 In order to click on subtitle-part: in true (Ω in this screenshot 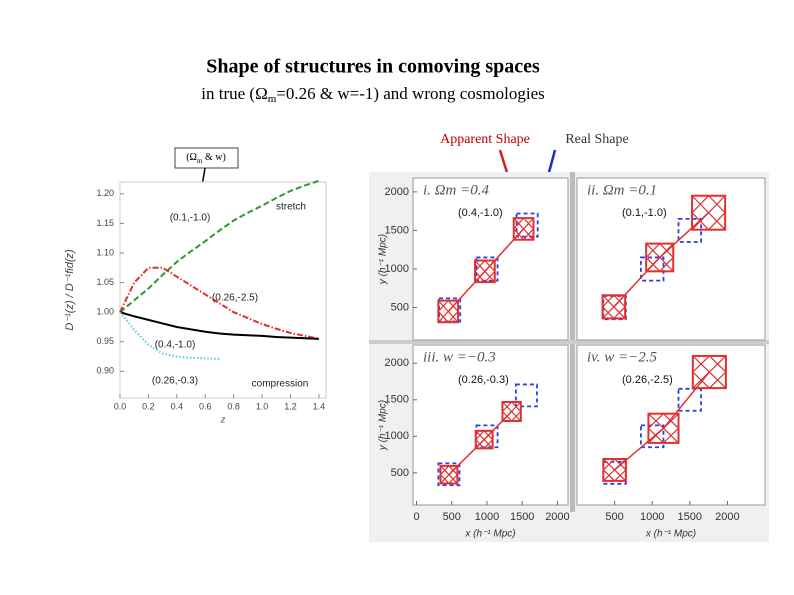, I will do `click(234, 93)`.